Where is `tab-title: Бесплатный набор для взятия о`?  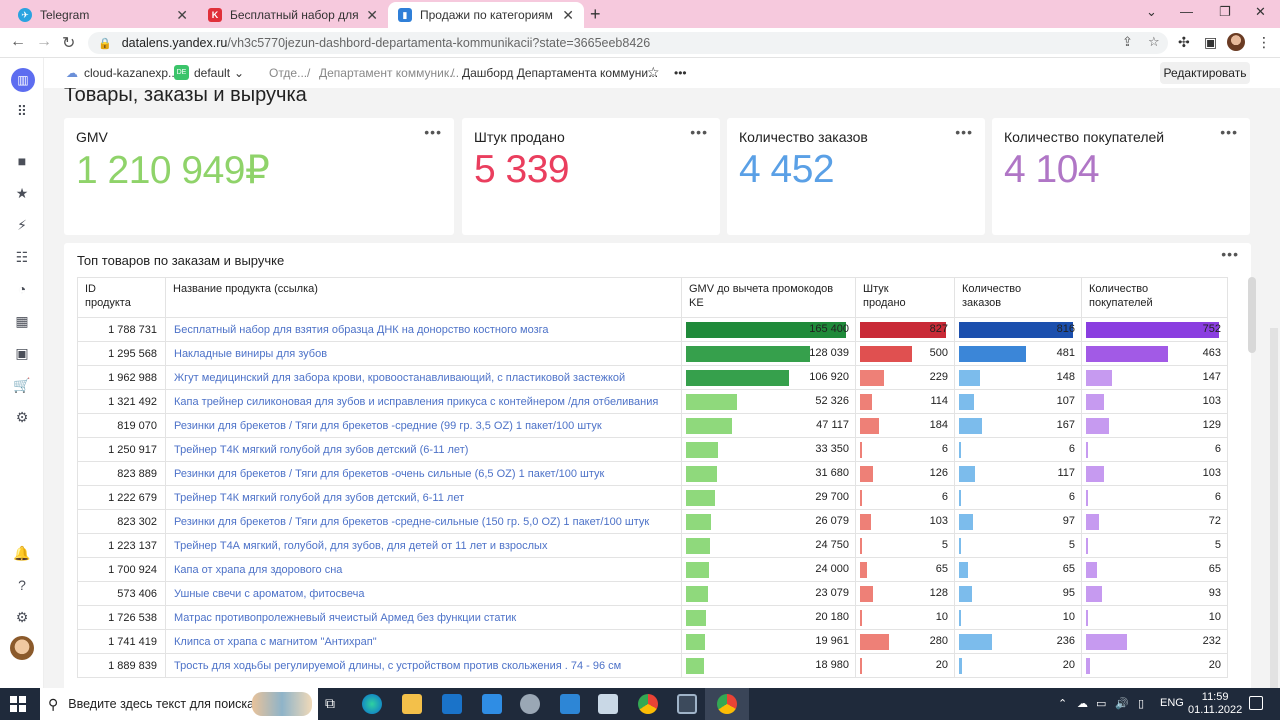
tab-title: Бесплатный набор для взятия о is located at coordinates (295, 15).